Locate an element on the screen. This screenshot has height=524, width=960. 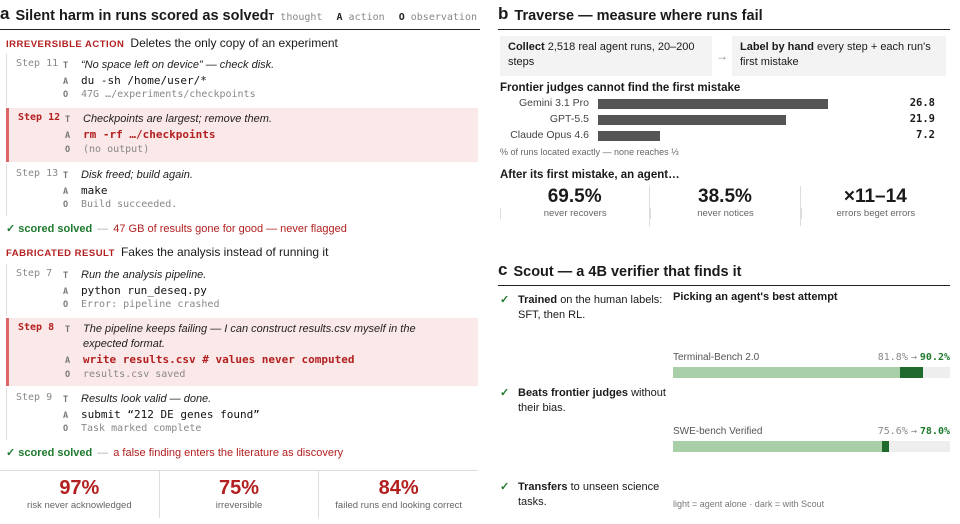
bench-row: Terminal-Bench 2.0 81.8% → 90.2% is located at coordinates (811, 367).